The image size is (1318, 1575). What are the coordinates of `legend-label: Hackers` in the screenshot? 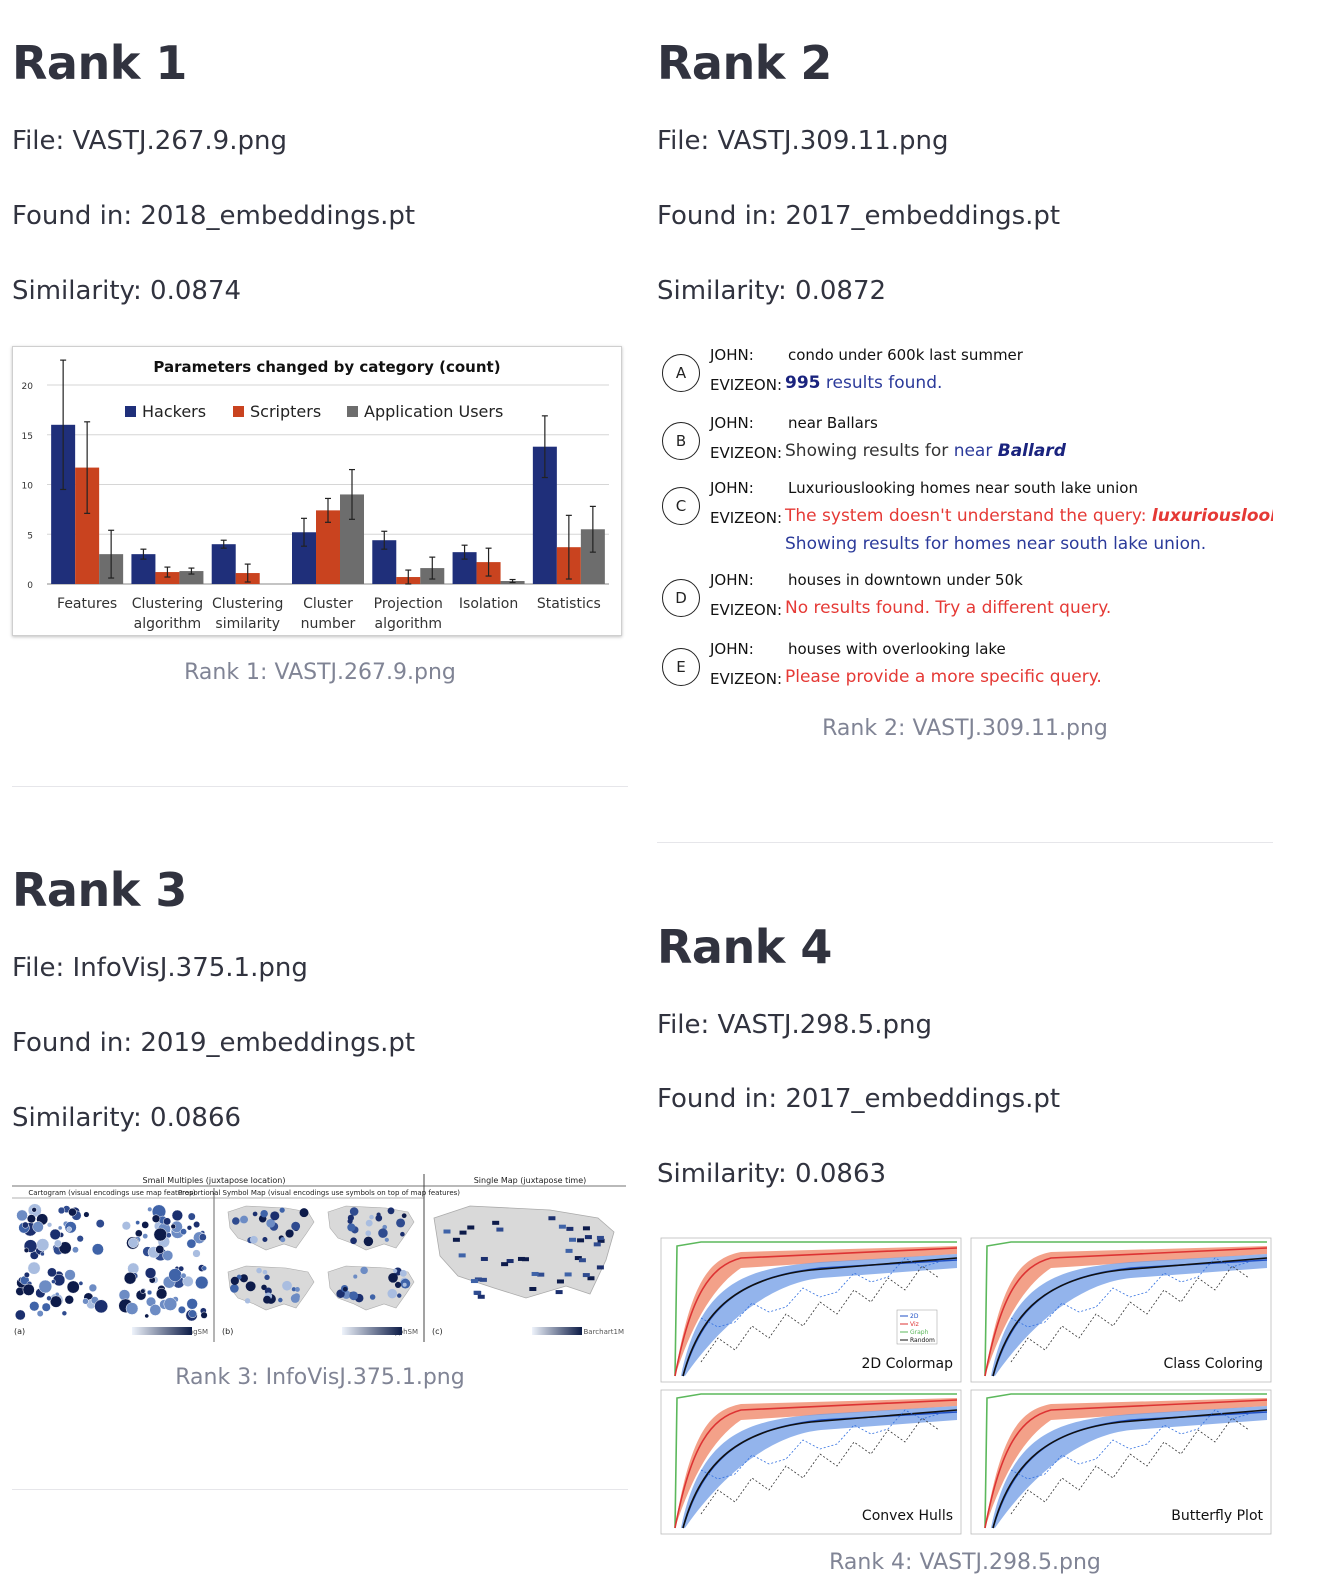 It's located at (174, 411).